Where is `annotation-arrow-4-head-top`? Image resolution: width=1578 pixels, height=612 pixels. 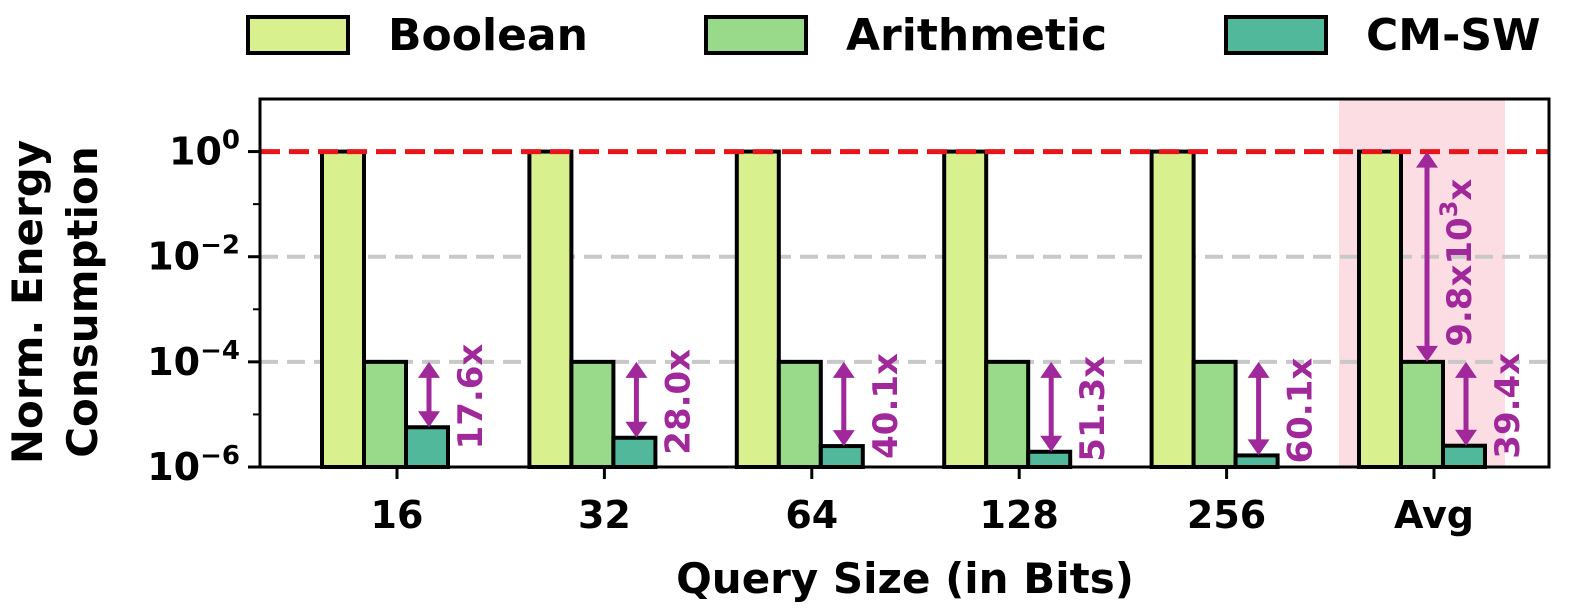
annotation-arrow-4-head-top is located at coordinates (1258, 369).